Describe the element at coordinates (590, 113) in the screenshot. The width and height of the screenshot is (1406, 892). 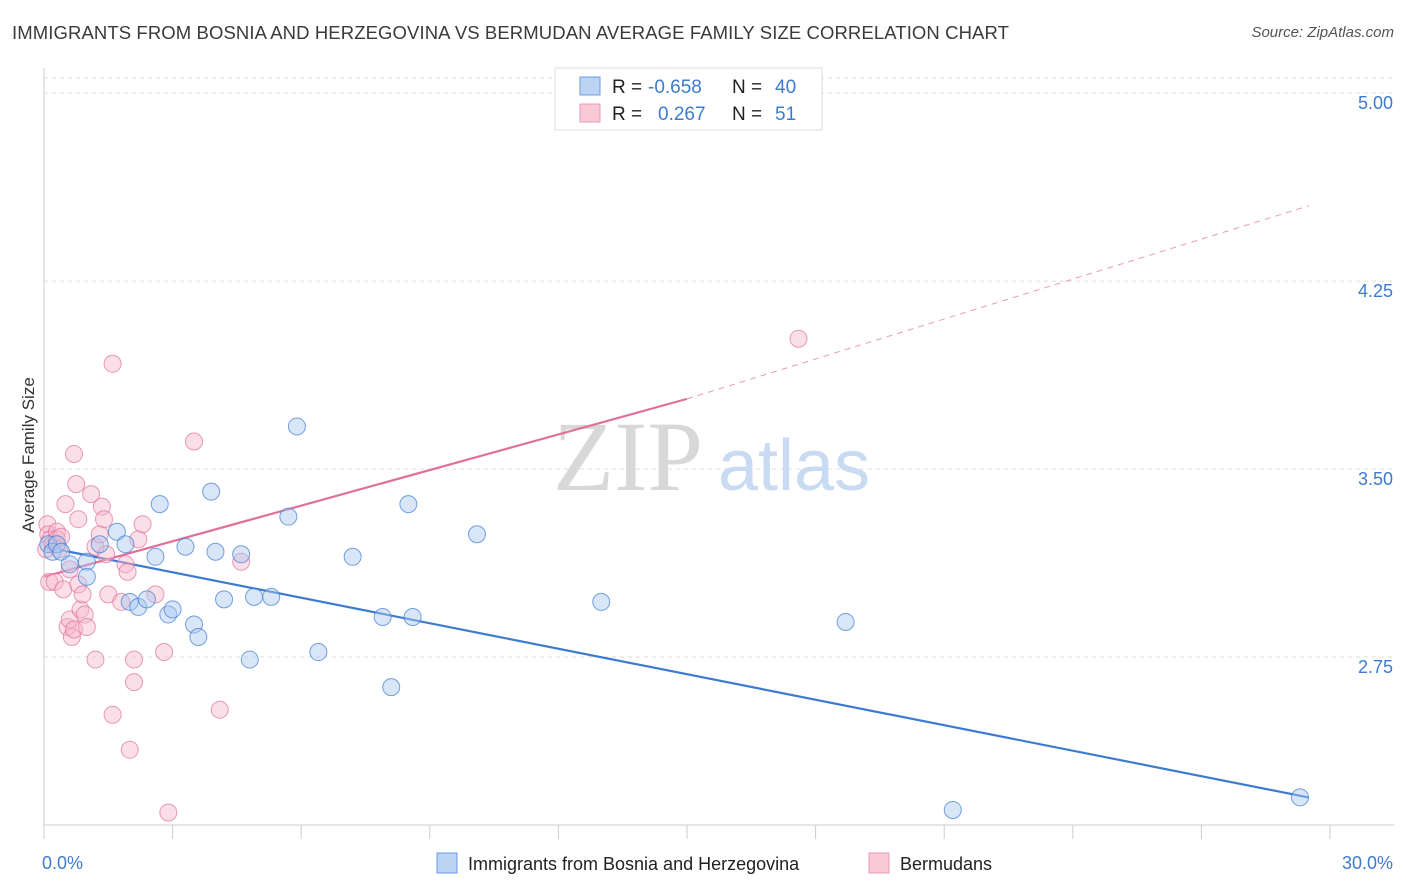
I see `legend-swatch-pink` at that location.